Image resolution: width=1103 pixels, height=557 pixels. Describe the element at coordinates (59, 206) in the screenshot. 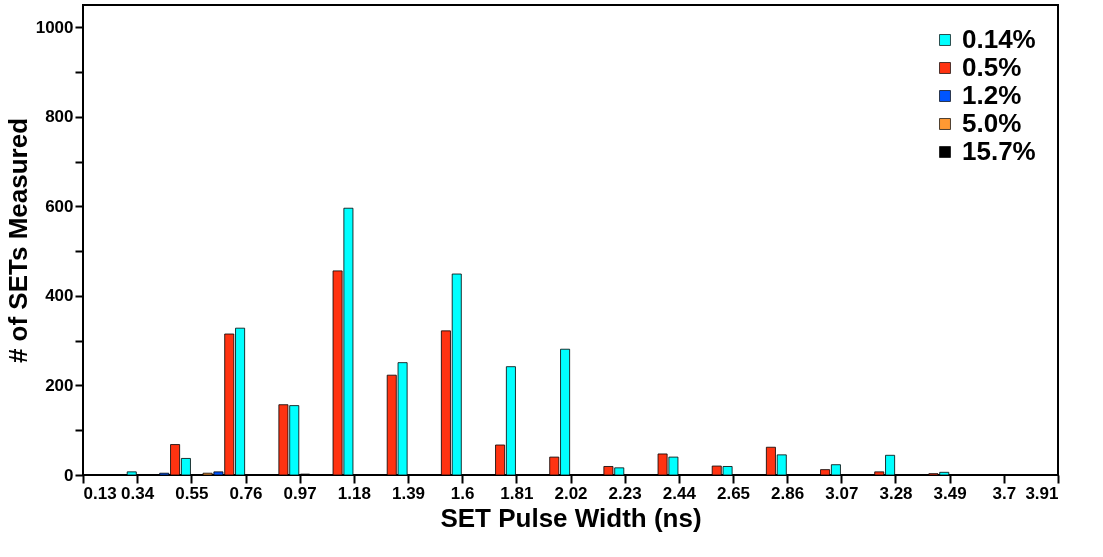

I see `y-tick-label: 600` at that location.